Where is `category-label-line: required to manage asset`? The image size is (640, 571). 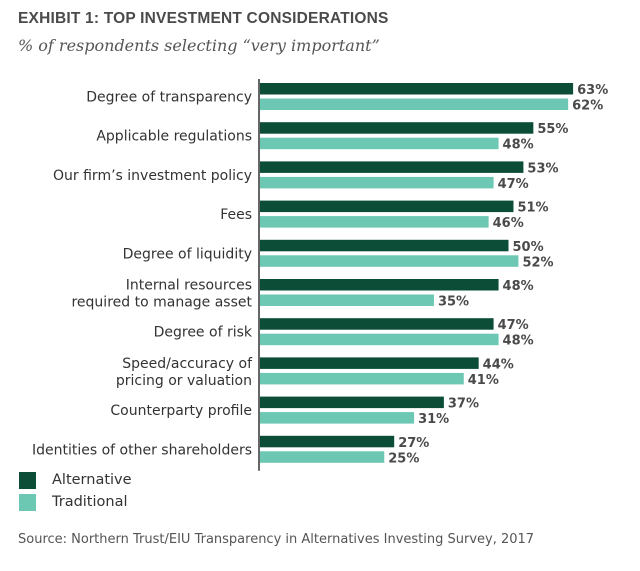
category-label-line: required to manage asset is located at coordinates (161, 303).